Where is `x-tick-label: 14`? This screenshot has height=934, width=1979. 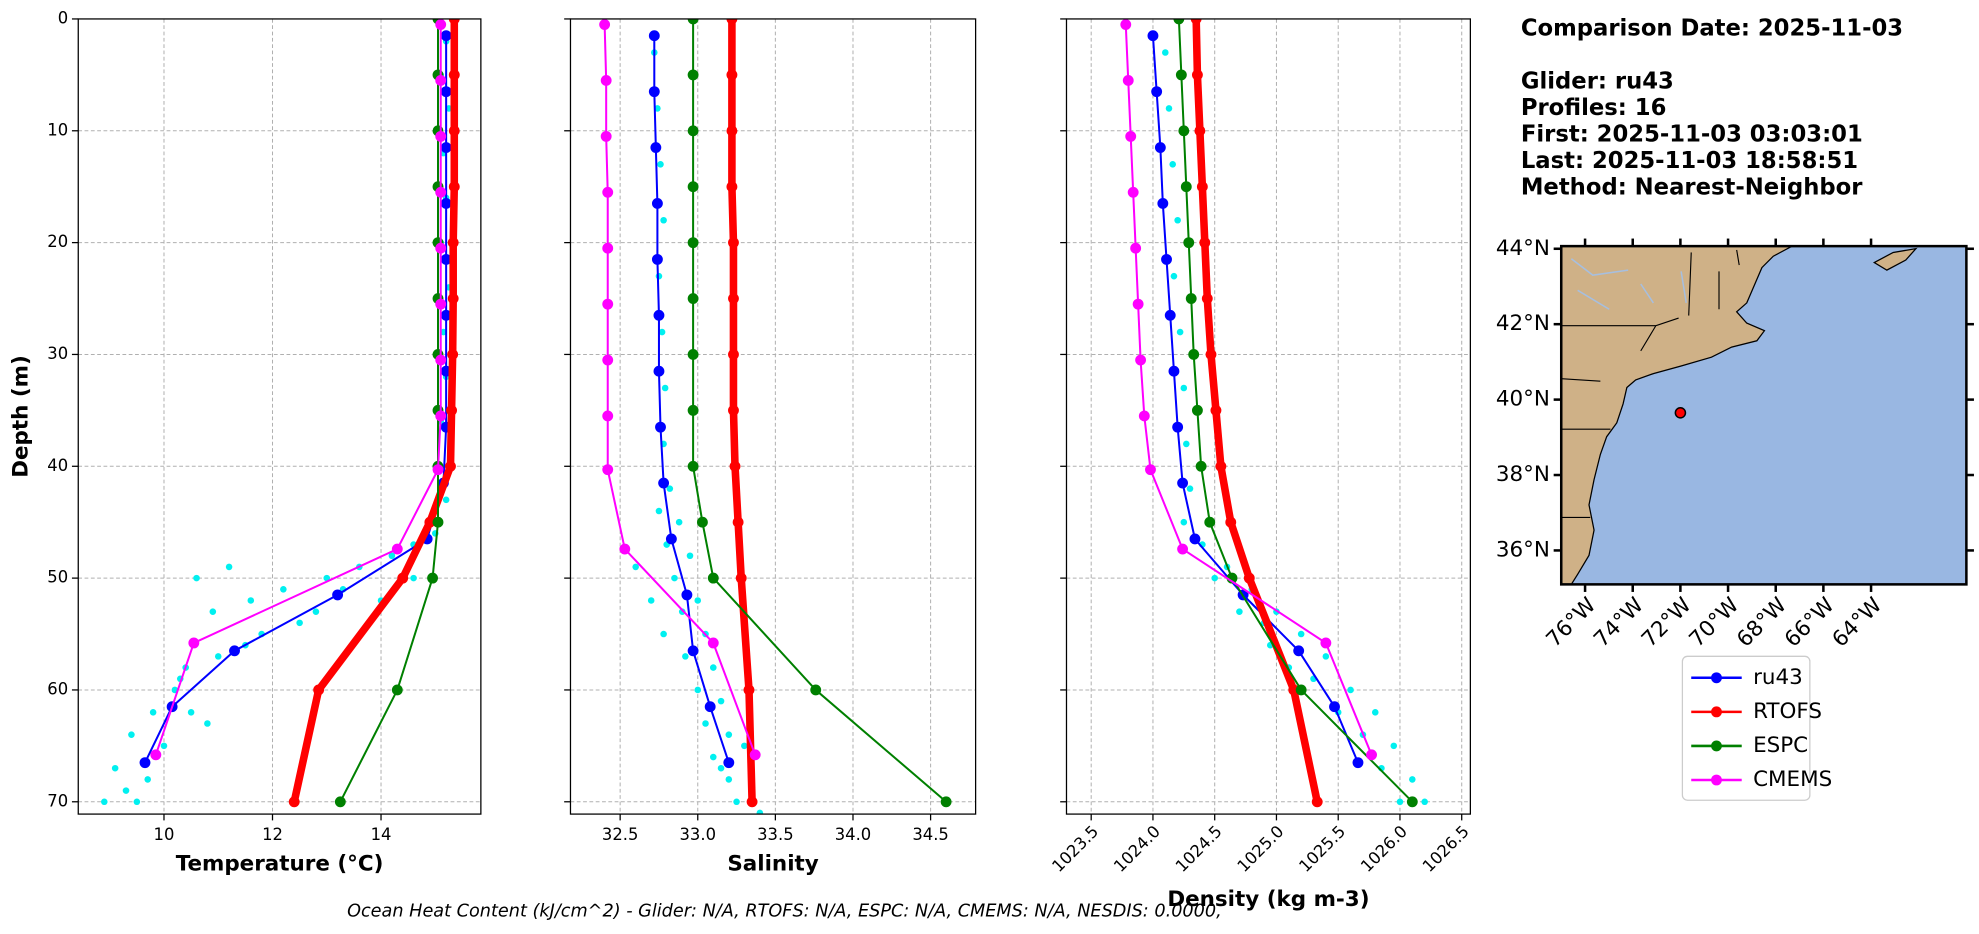 x-tick-label: 14 is located at coordinates (381, 834).